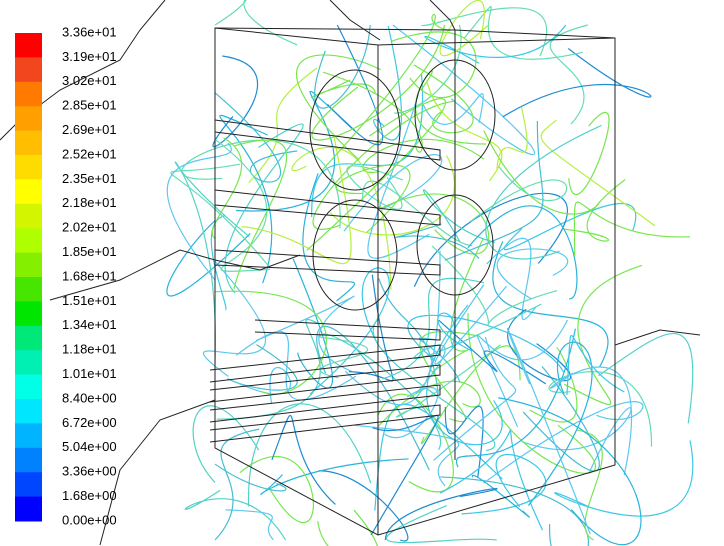  What do you see at coordinates (89, 300) in the screenshot?
I see `colorbar-label: 1.51e+01` at bounding box center [89, 300].